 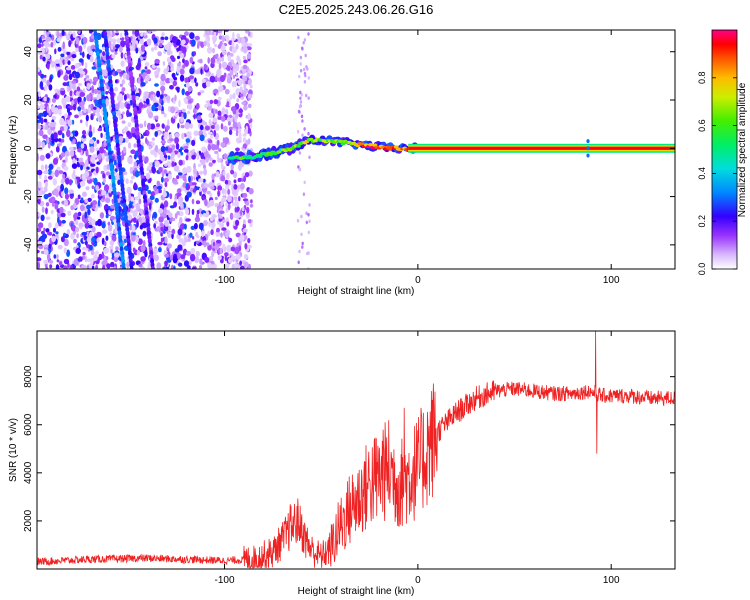 I want to click on snr-y-label: SNR (10 * v/v), so click(x=13, y=450).